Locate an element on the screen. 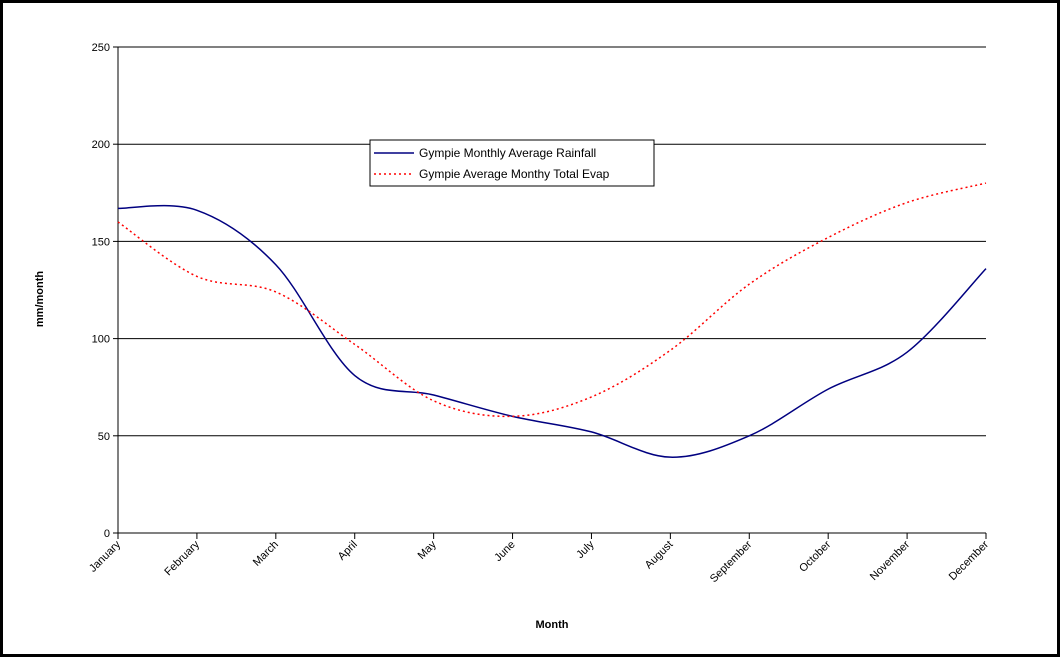  x-tick-label: September is located at coordinates (731, 561).